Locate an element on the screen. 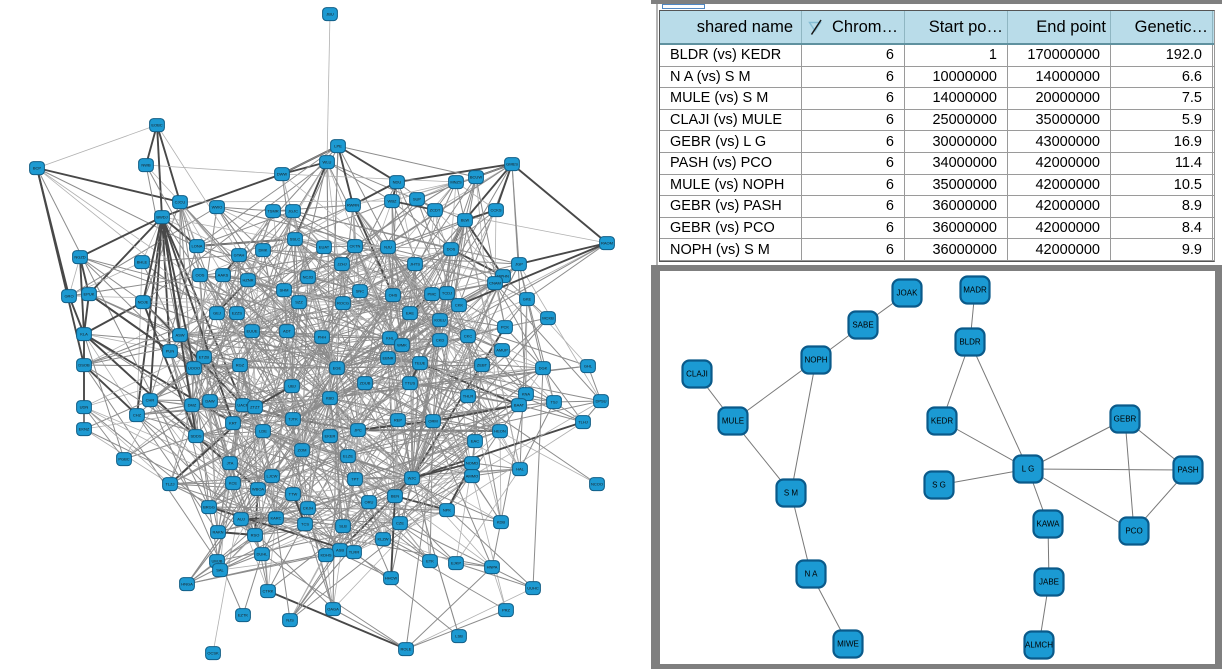 The width and height of the screenshot is (1222, 669). svg-text: ADT is located at coordinates (287, 331).